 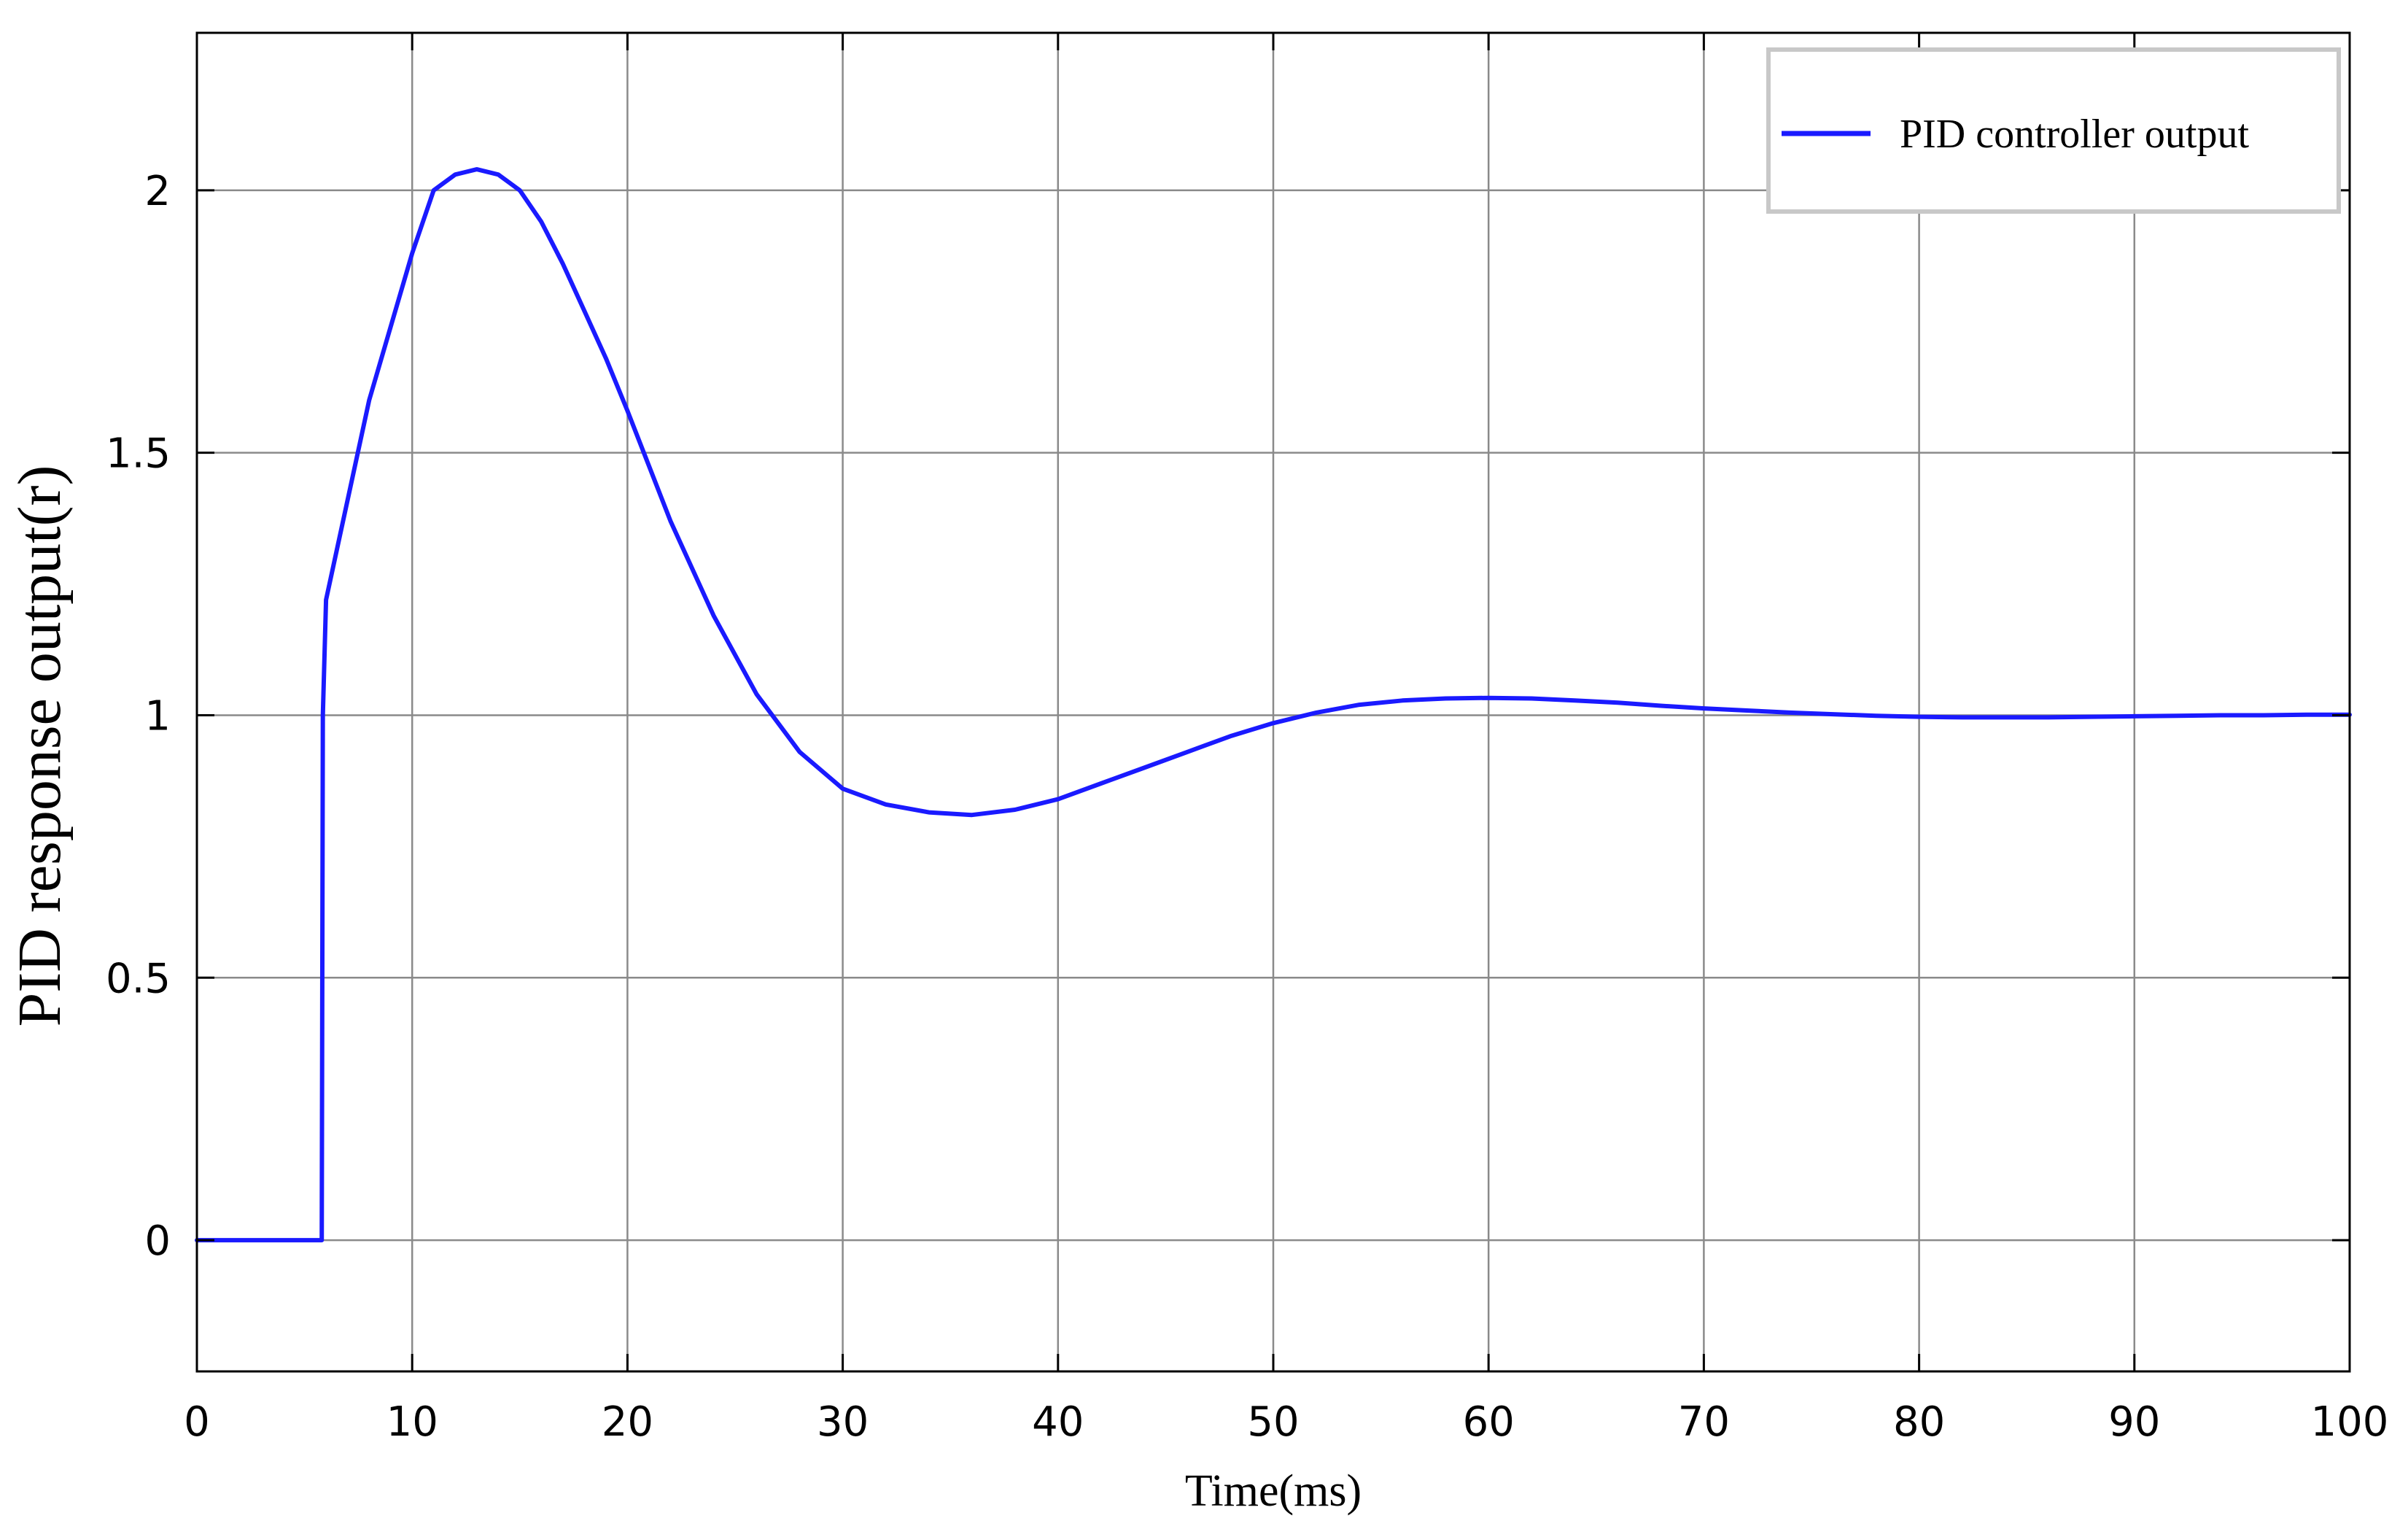 I want to click on x-tick-label: 90, so click(x=2134, y=1422).